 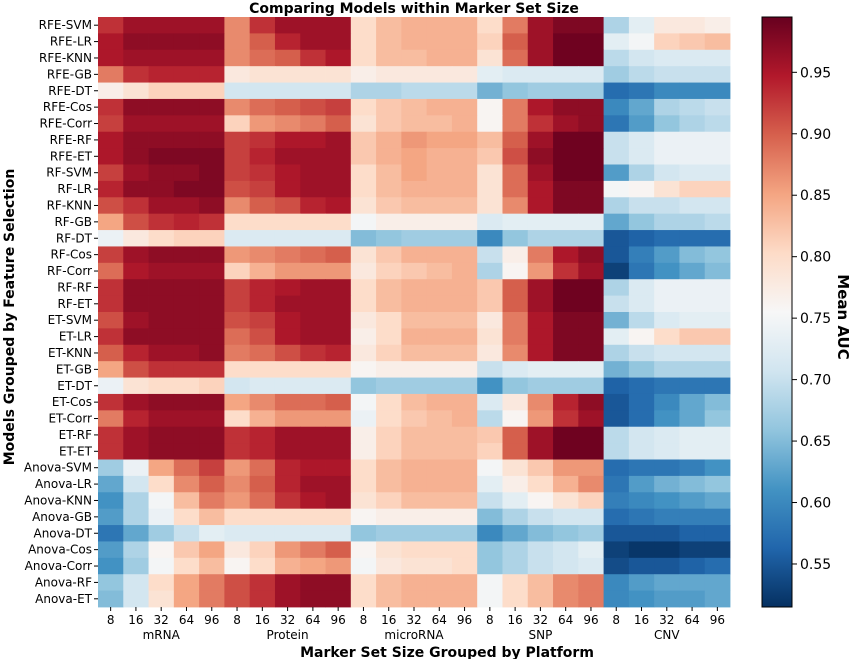 What do you see at coordinates (186, 620) in the screenshot?
I see `x-tick-label: 64` at bounding box center [186, 620].